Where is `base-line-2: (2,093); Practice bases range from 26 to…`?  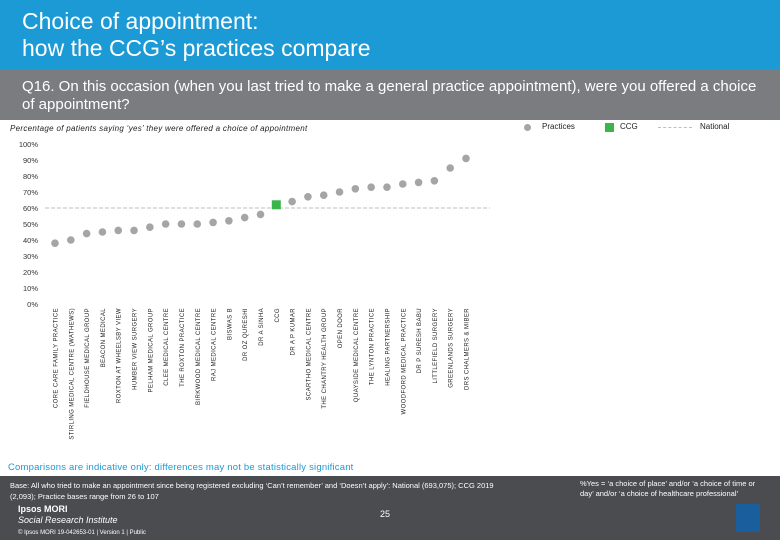
base-line-2: (2,093); Practice bases range from 26 to… is located at coordinates (84, 496).